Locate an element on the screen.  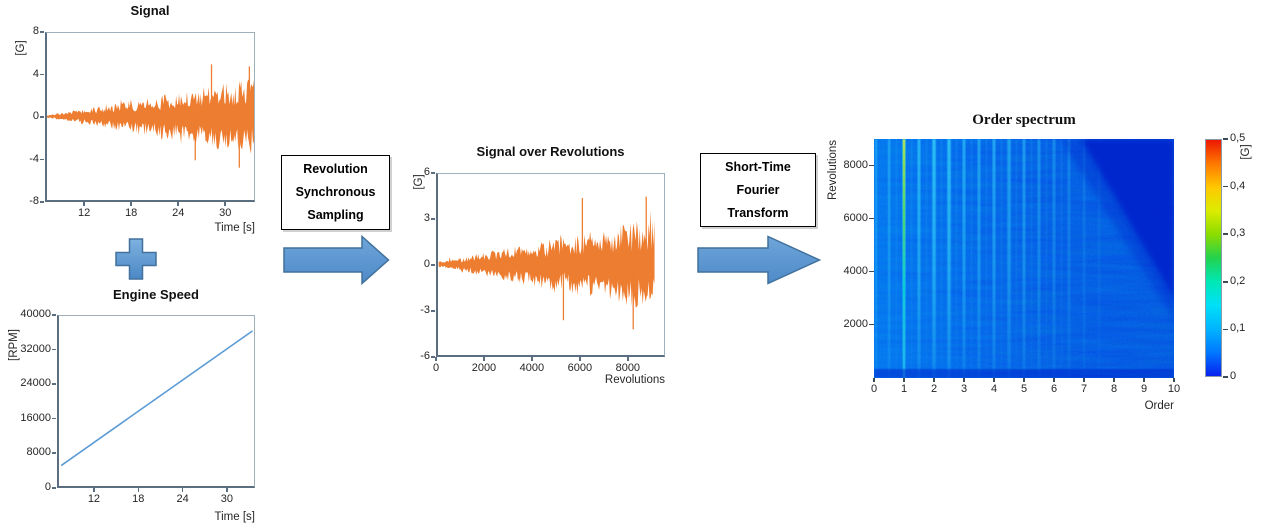
resampled-signal-waveform is located at coordinates (546, 259).